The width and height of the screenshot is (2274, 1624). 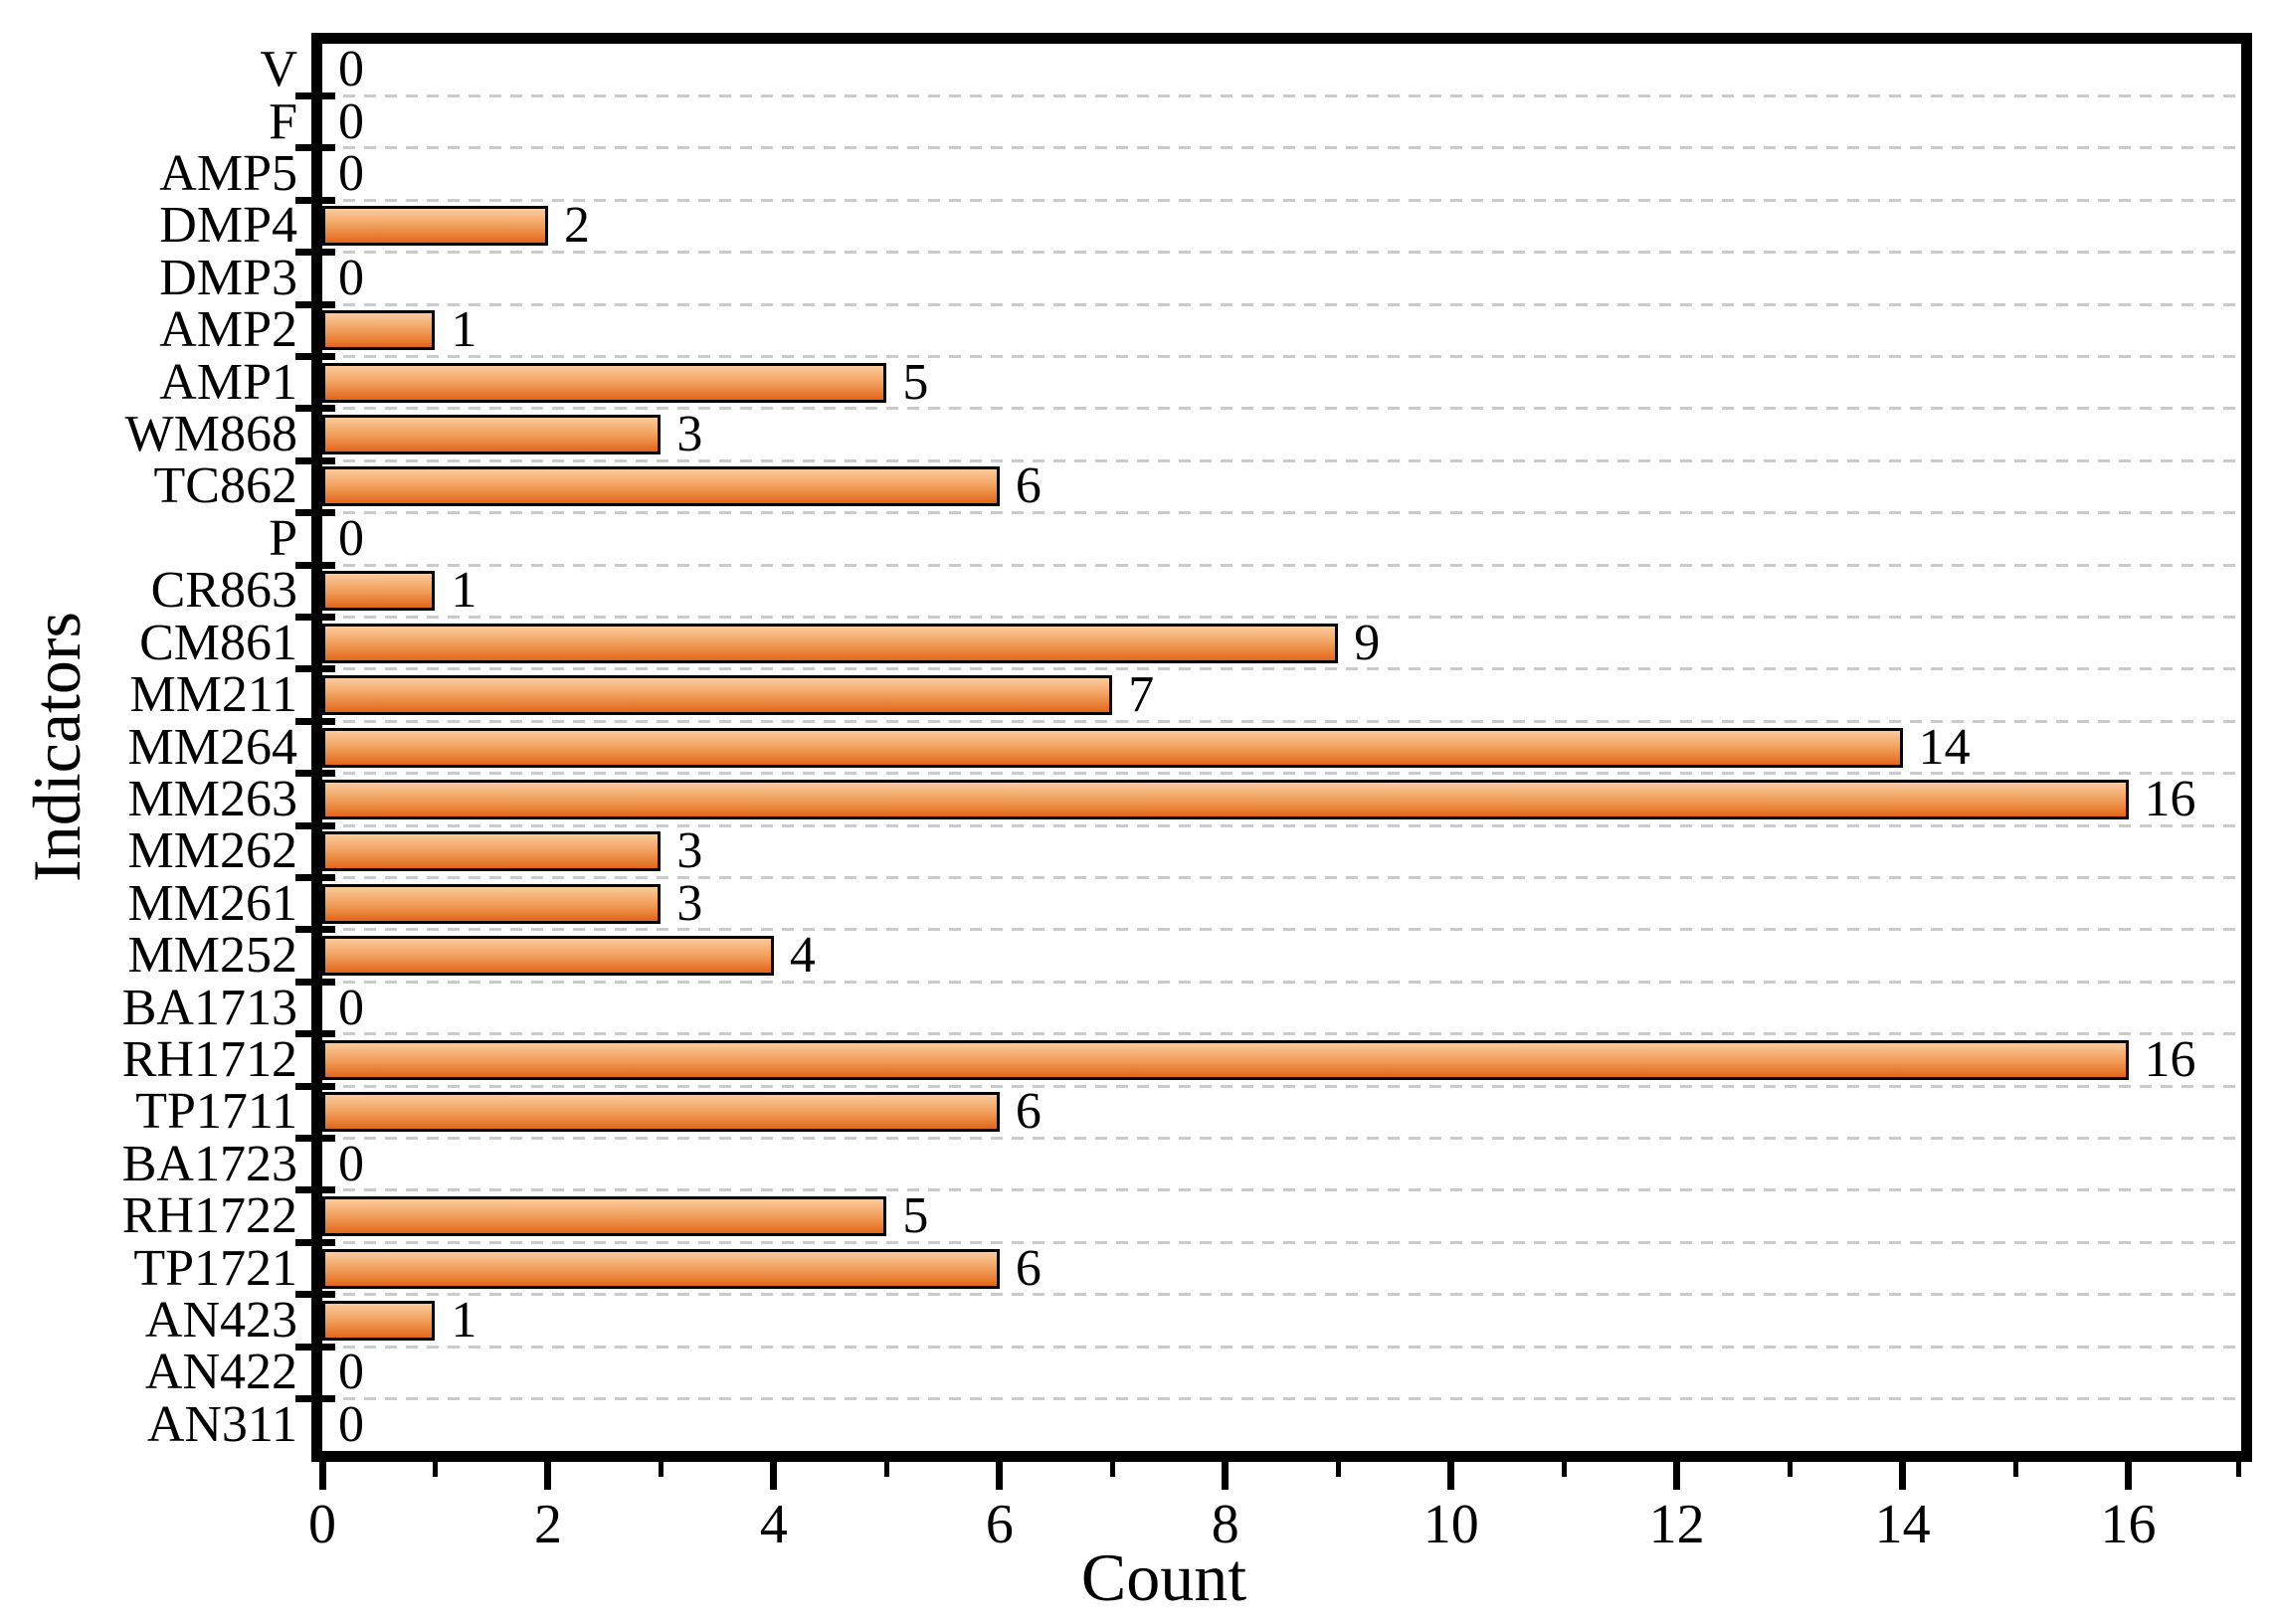 I want to click on y-category-label: BA1713, so click(x=209, y=1007).